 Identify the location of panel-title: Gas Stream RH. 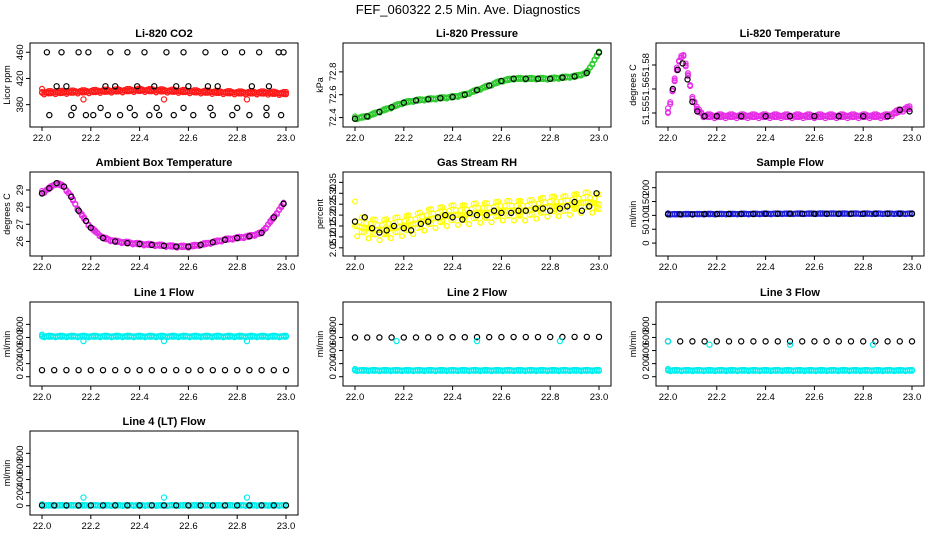
(477, 163).